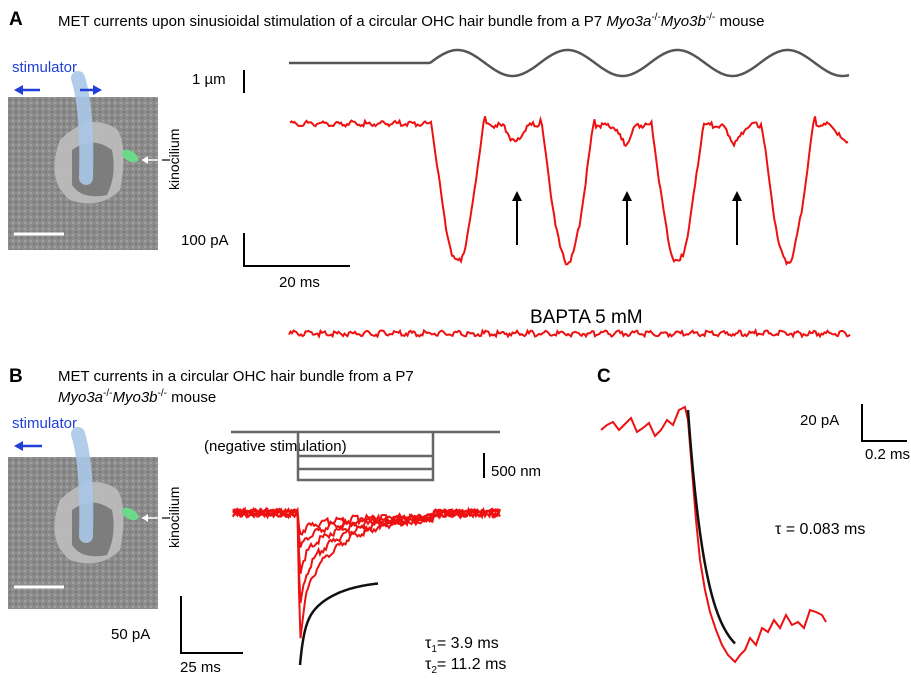 The height and width of the screenshot is (681, 911). Describe the element at coordinates (569, 333) in the screenshot. I see `panel-a-bapta-trace` at that location.